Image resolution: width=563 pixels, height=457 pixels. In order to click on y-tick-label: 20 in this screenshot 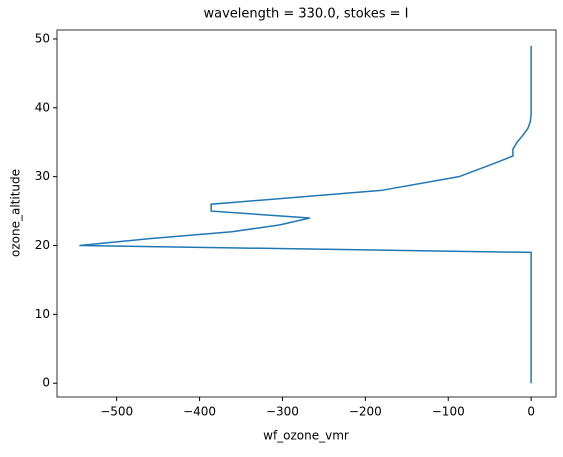, I will do `click(42, 245)`.